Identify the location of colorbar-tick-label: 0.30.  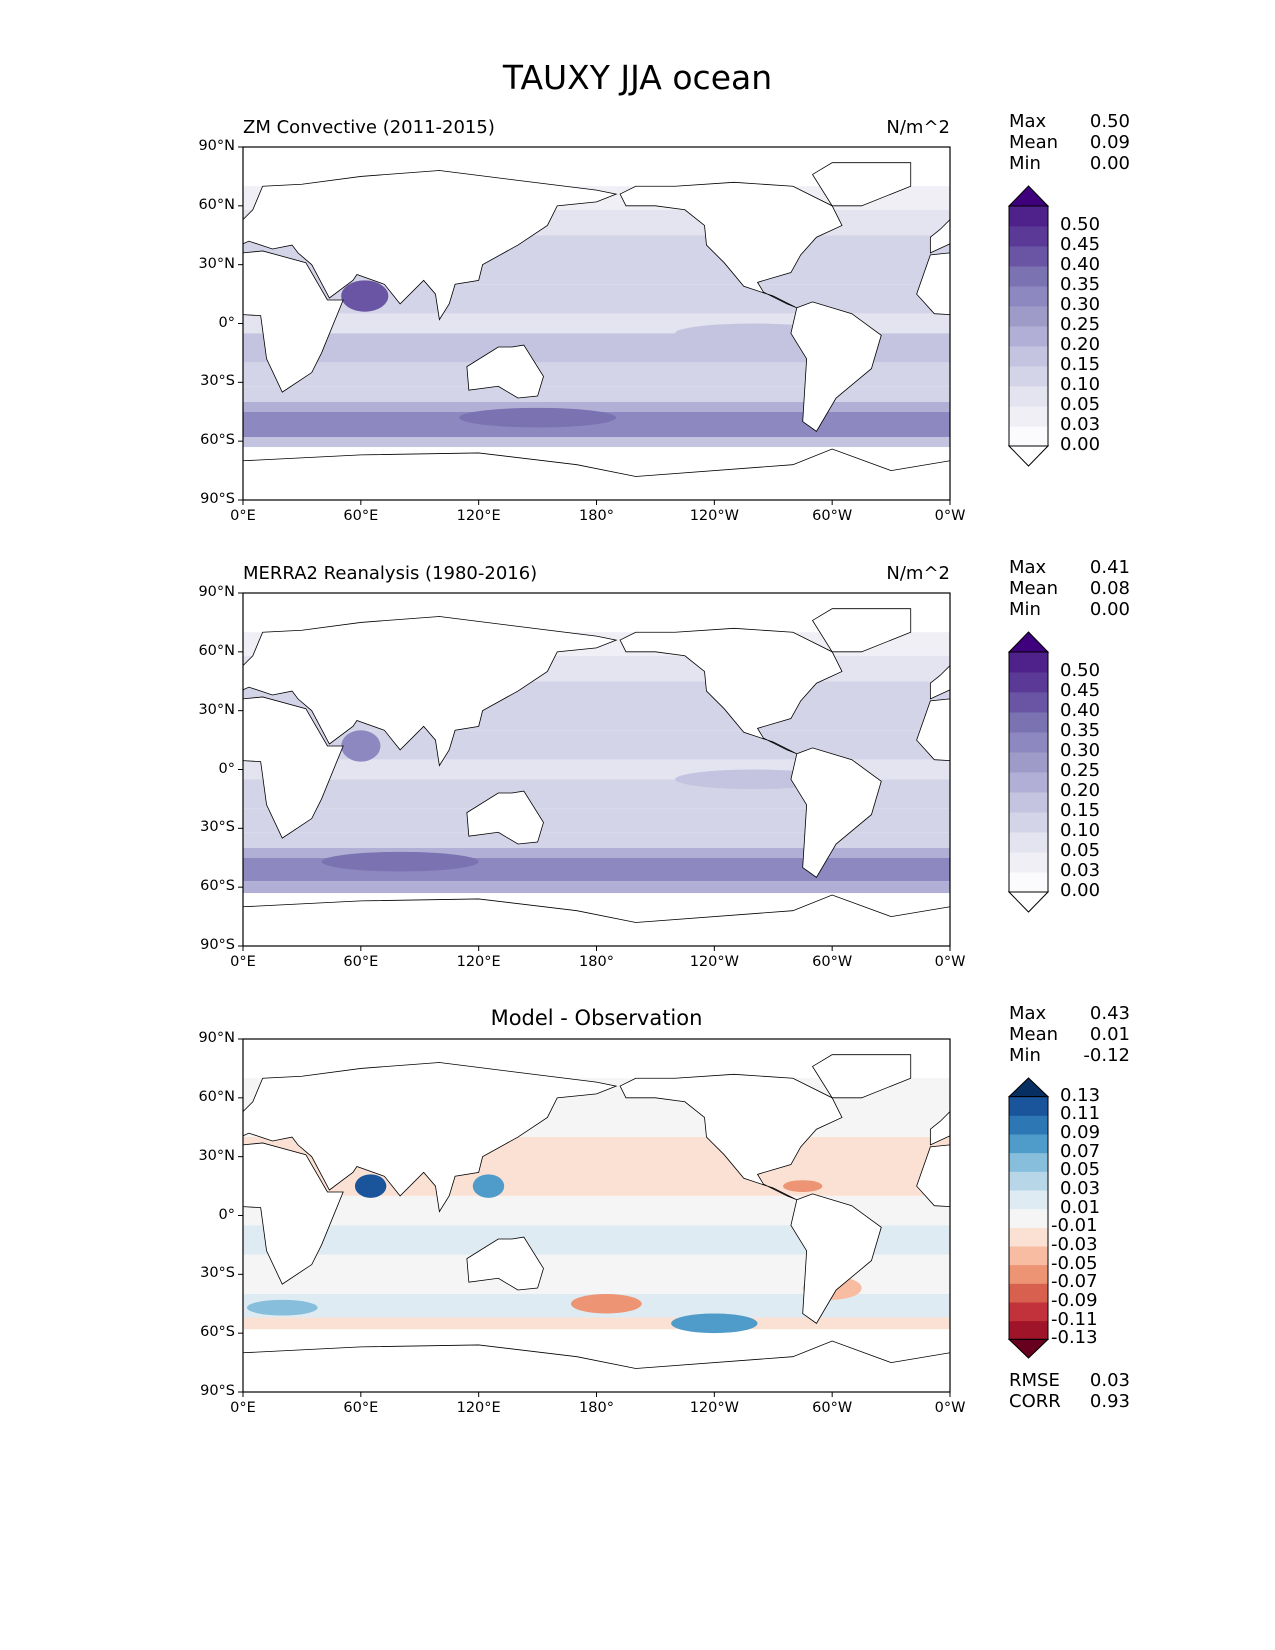
(1080, 750).